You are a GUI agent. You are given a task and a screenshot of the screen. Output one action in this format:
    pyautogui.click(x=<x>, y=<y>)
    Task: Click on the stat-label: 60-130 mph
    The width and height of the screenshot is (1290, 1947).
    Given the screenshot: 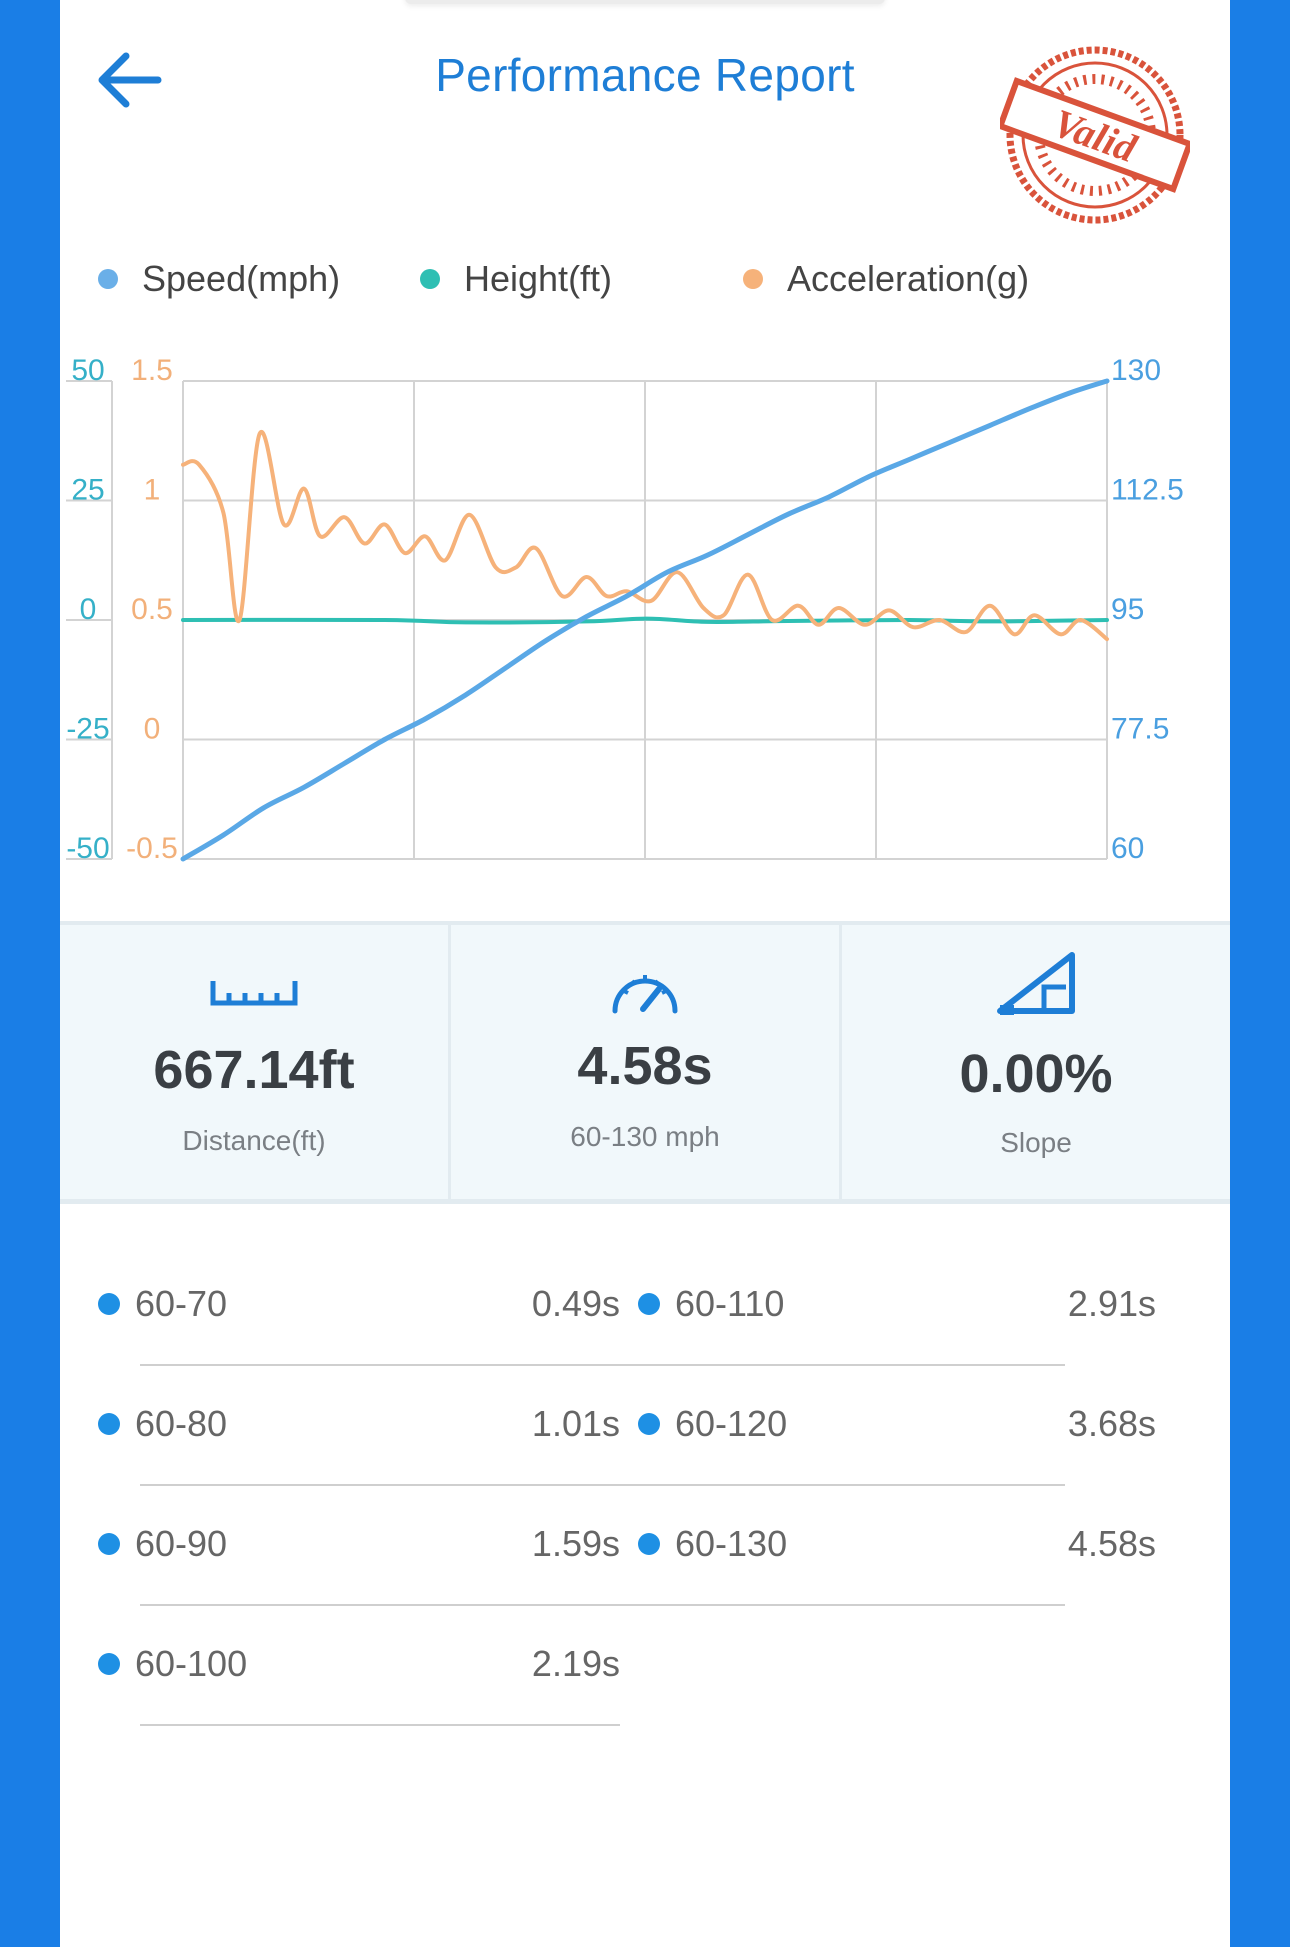 What is the action you would take?
    pyautogui.click(x=645, y=1136)
    